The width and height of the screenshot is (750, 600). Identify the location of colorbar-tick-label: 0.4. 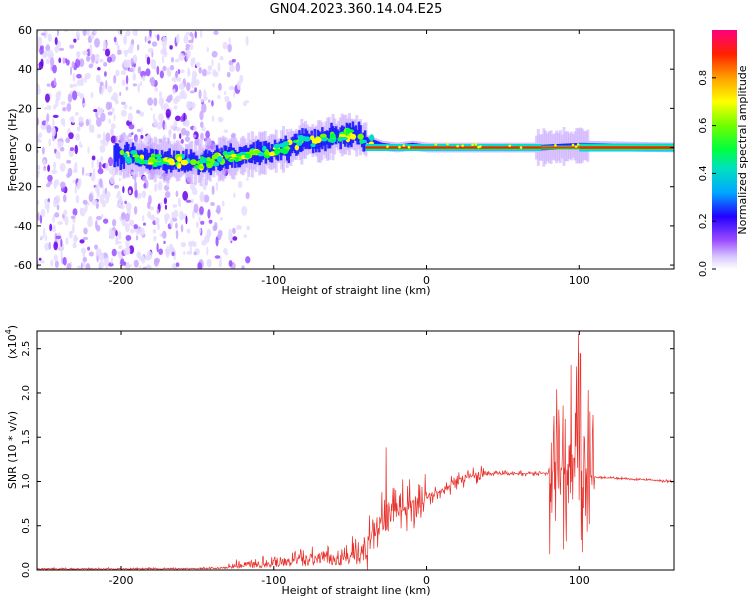
(703, 173).